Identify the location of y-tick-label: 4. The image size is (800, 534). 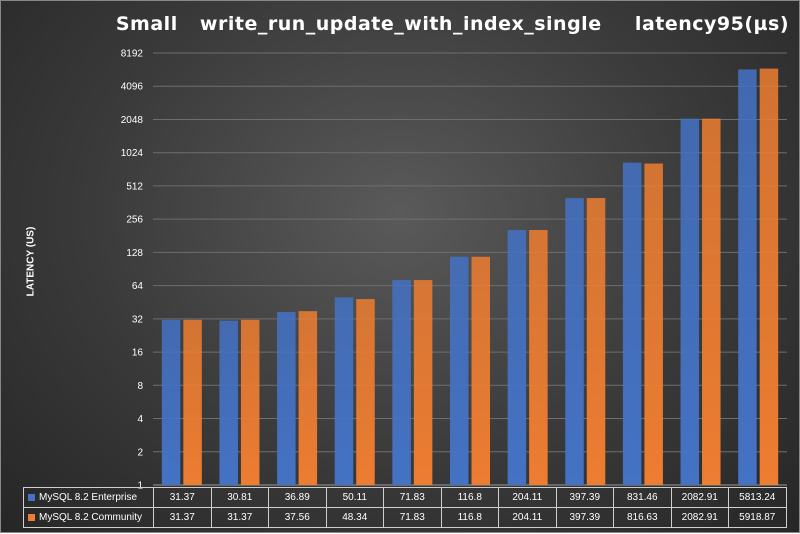
(140, 419).